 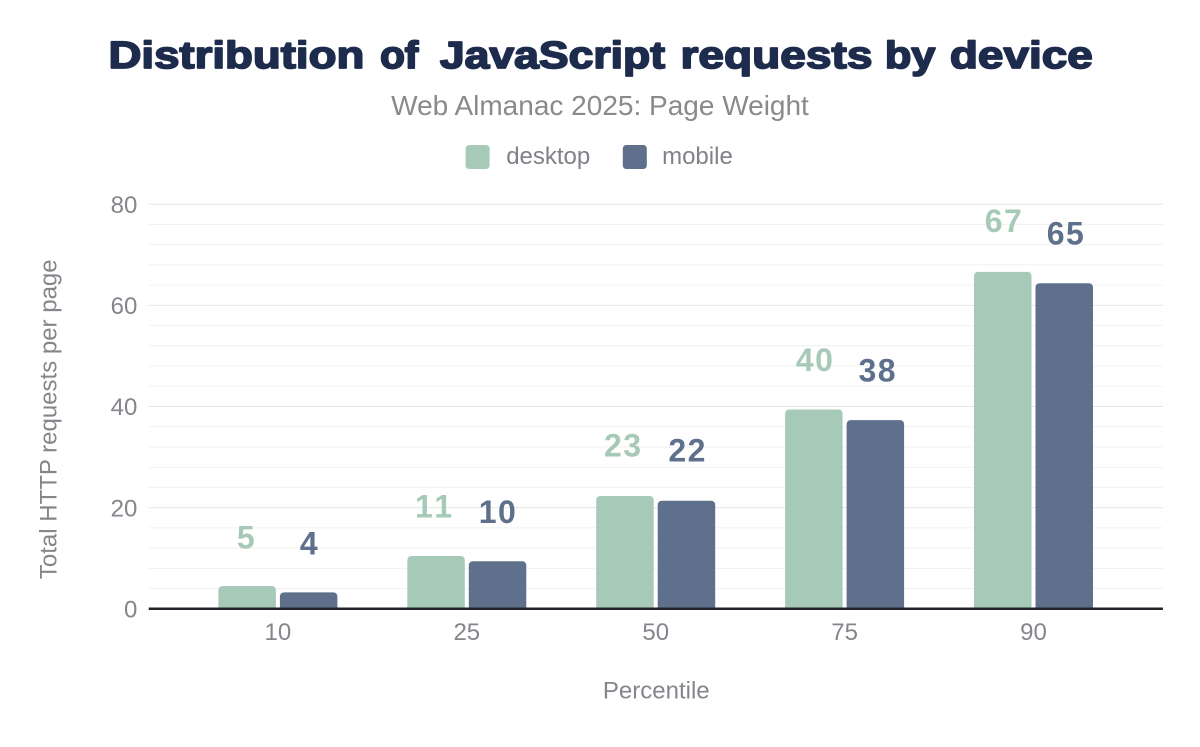 I want to click on svg-text: 50, so click(x=655, y=632).